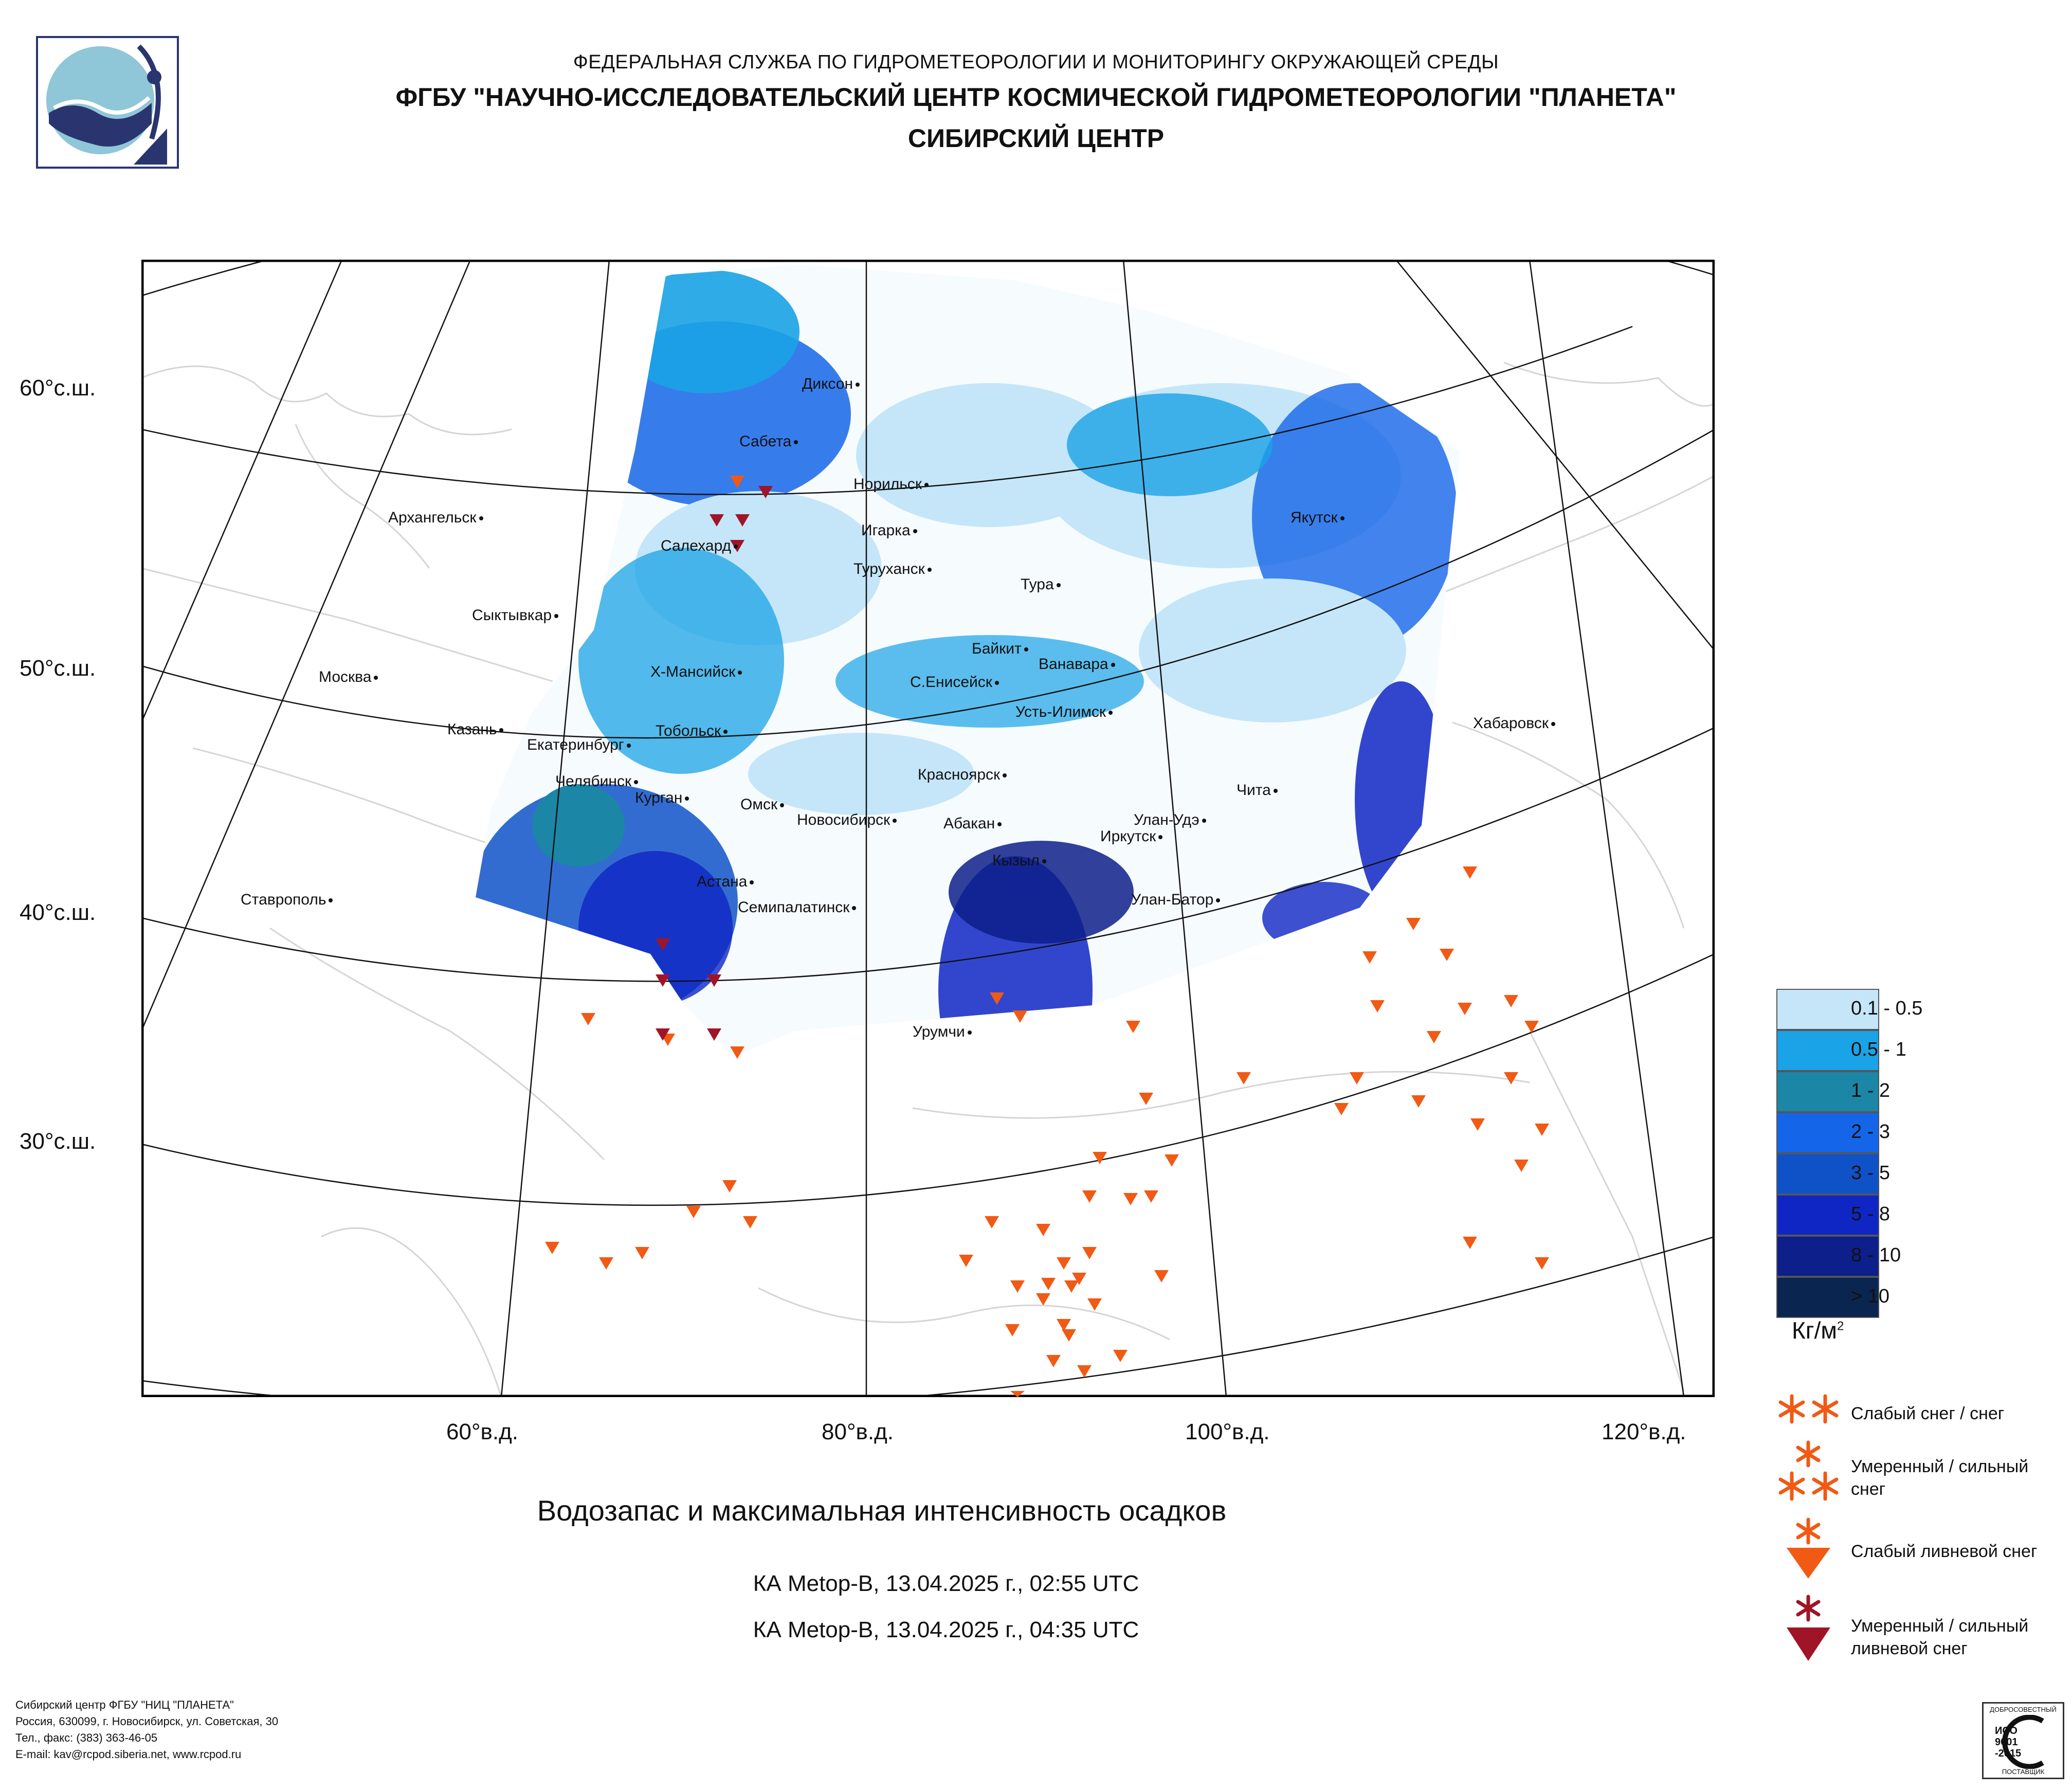 The height and width of the screenshot is (1791, 2072). What do you see at coordinates (1876, 1255) in the screenshot?
I see `legend-label: 8 - 10` at bounding box center [1876, 1255].